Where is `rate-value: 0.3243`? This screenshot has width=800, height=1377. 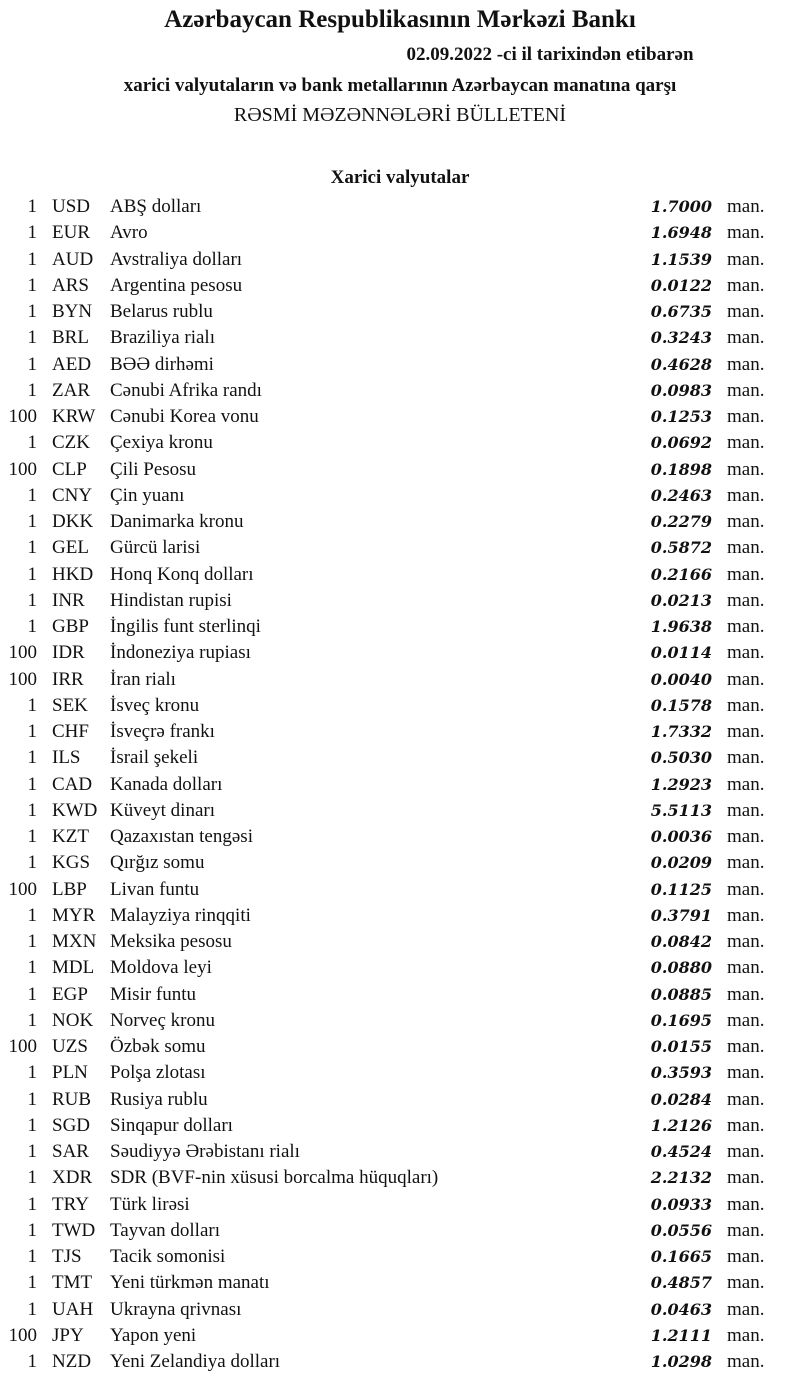
rate-value: 0.3243 is located at coordinates (681, 338).